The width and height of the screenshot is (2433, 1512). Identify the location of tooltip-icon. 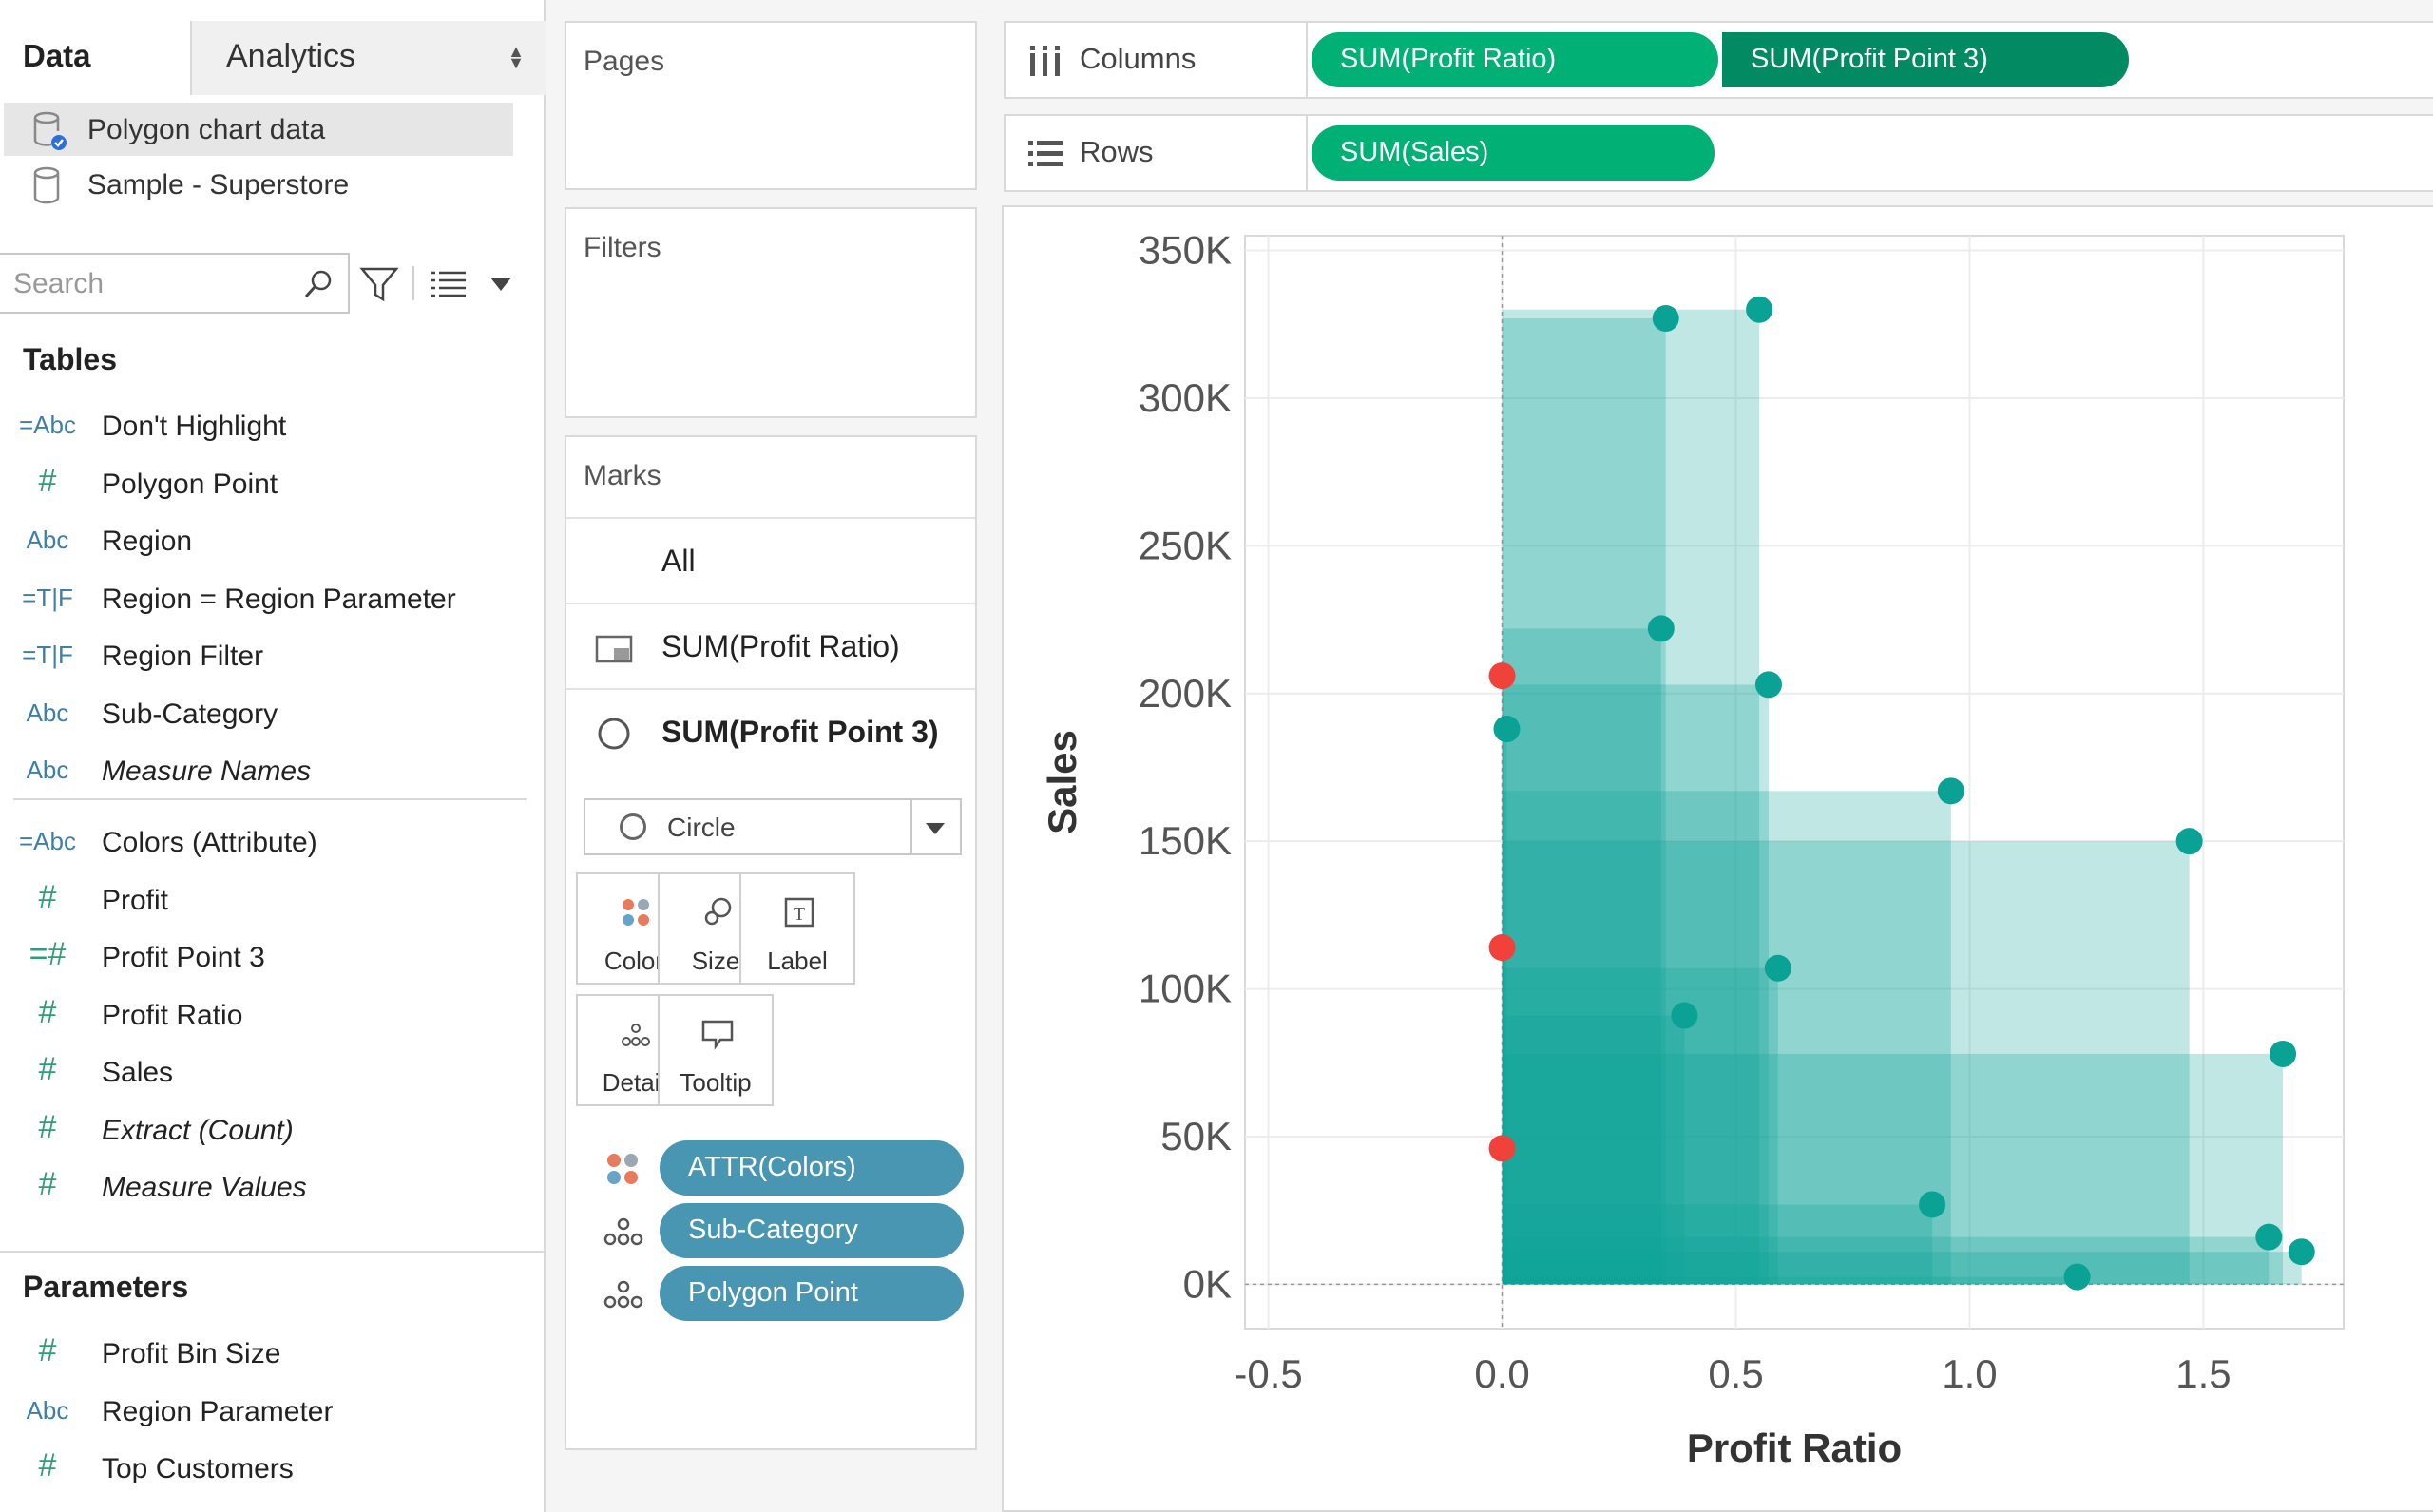
(717, 1035).